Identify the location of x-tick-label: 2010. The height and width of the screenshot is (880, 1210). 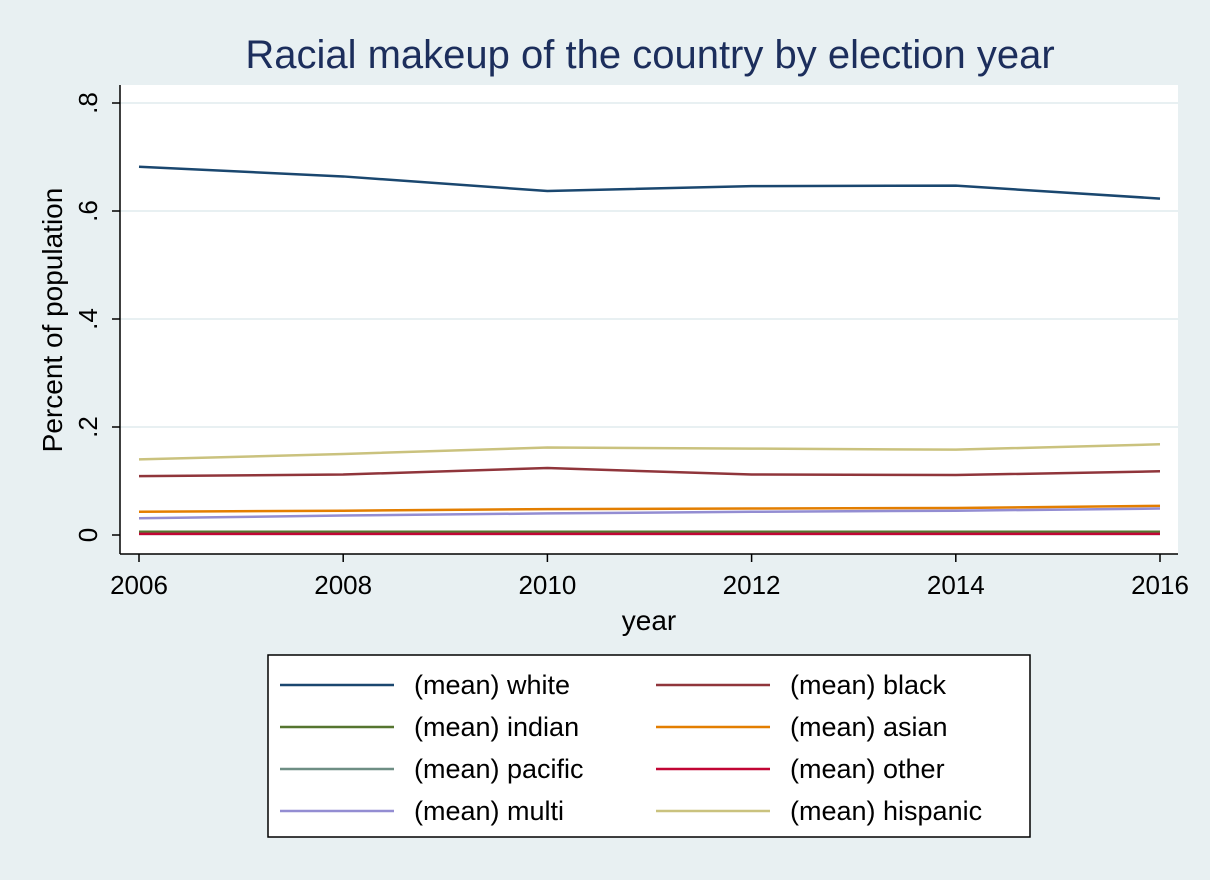
(547, 585).